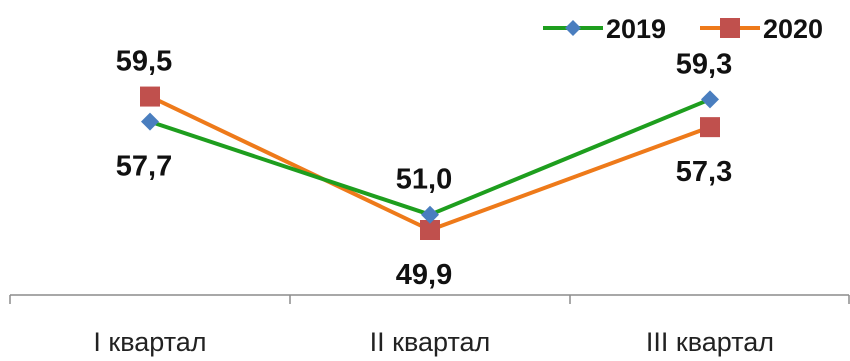  I want to click on legend-label-2020: 2020, so click(793, 29).